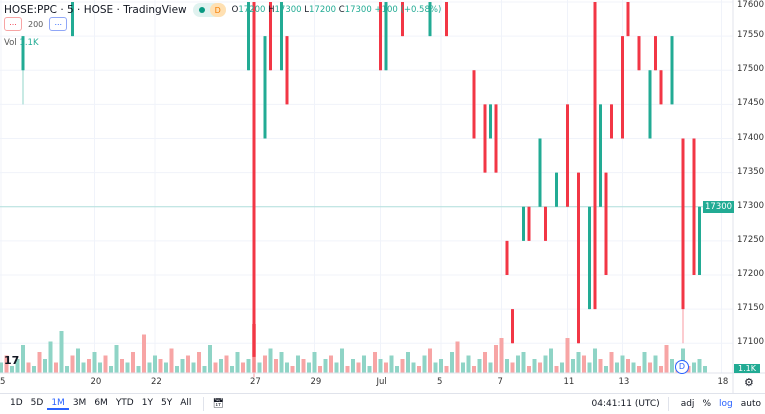 The height and width of the screenshot is (414, 765). What do you see at coordinates (500, 382) in the screenshot?
I see `time-tick-label: 7` at bounding box center [500, 382].